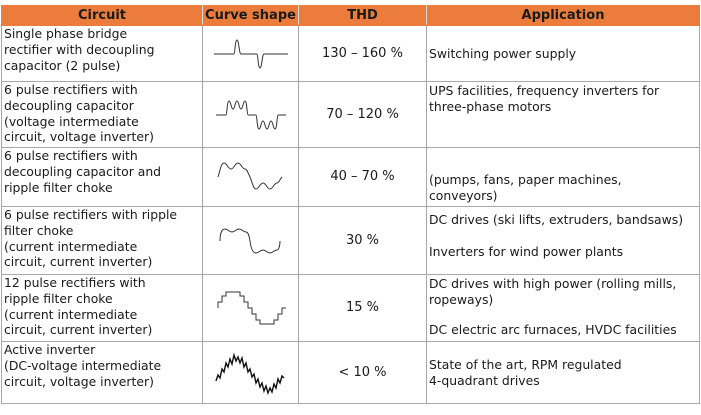 Image resolution: width=701 pixels, height=415 pixels. I want to click on header-circuit: Circuit, so click(102, 15).